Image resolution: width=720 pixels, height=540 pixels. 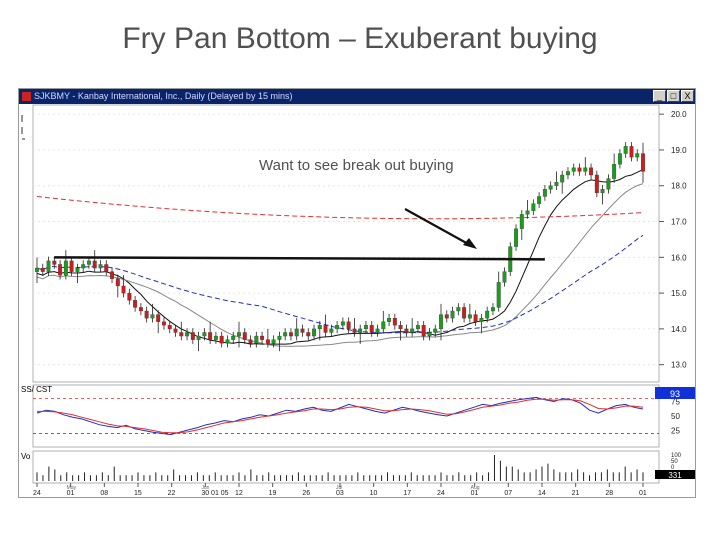 What do you see at coordinates (239, 493) in the screenshot?
I see `date-tick-label: 12` at bounding box center [239, 493].